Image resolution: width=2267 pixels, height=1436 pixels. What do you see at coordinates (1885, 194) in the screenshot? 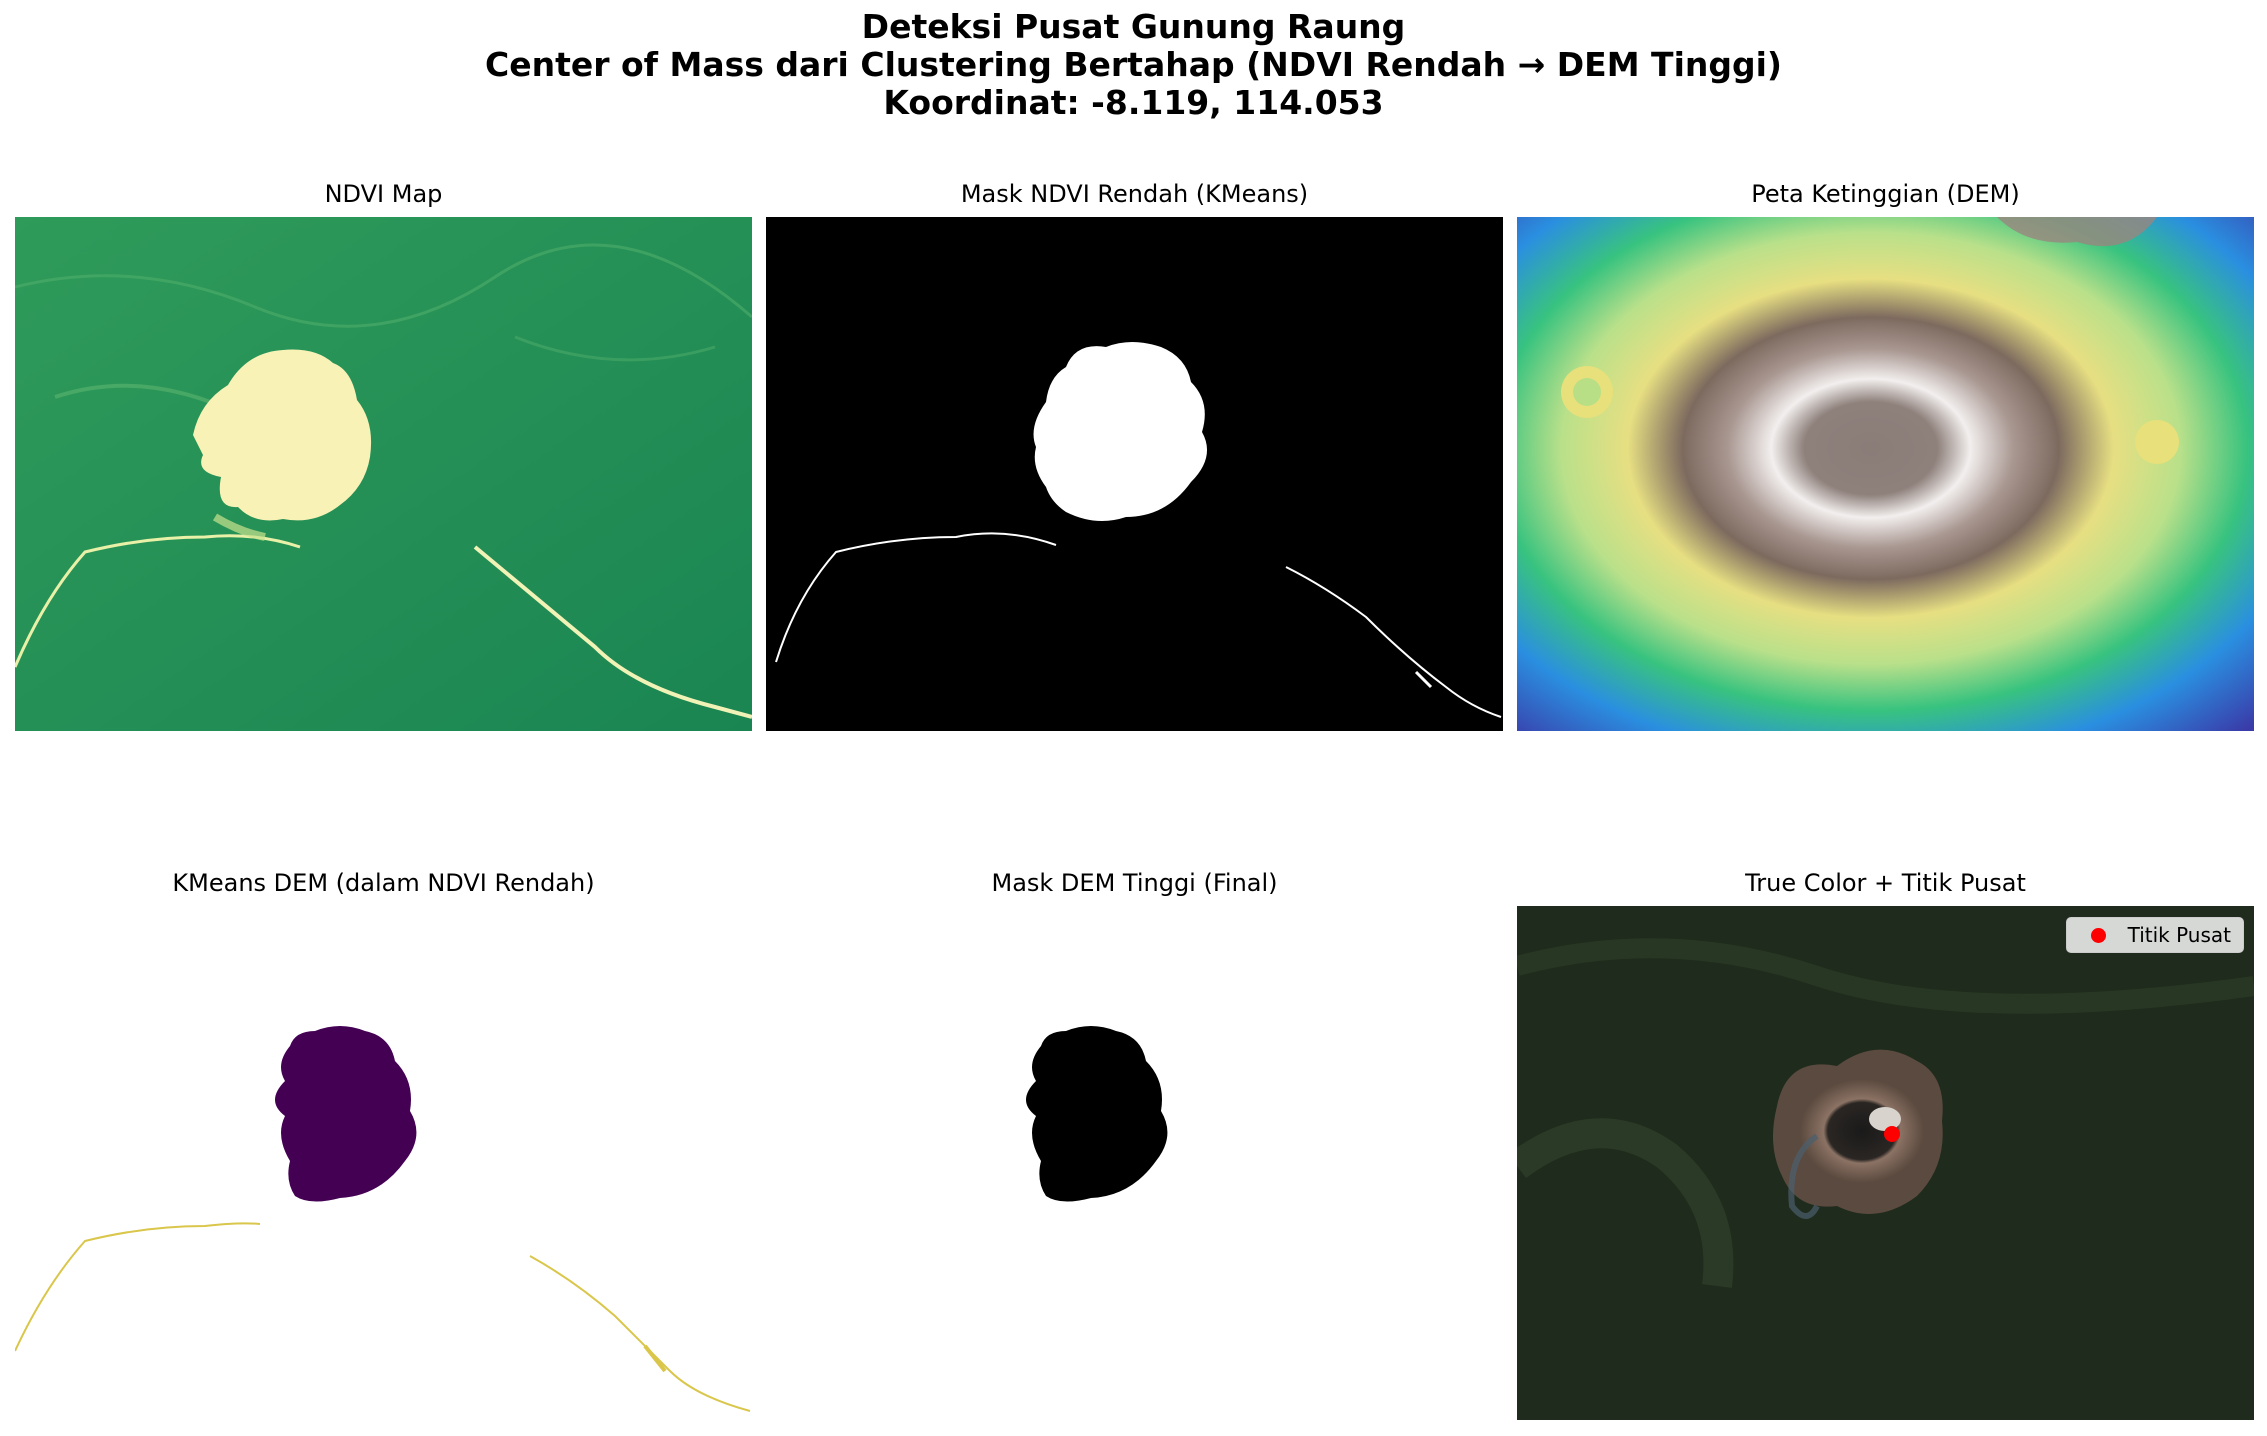
I see `panel-dem-title: Peta Ketinggian (DEM)` at bounding box center [1885, 194].